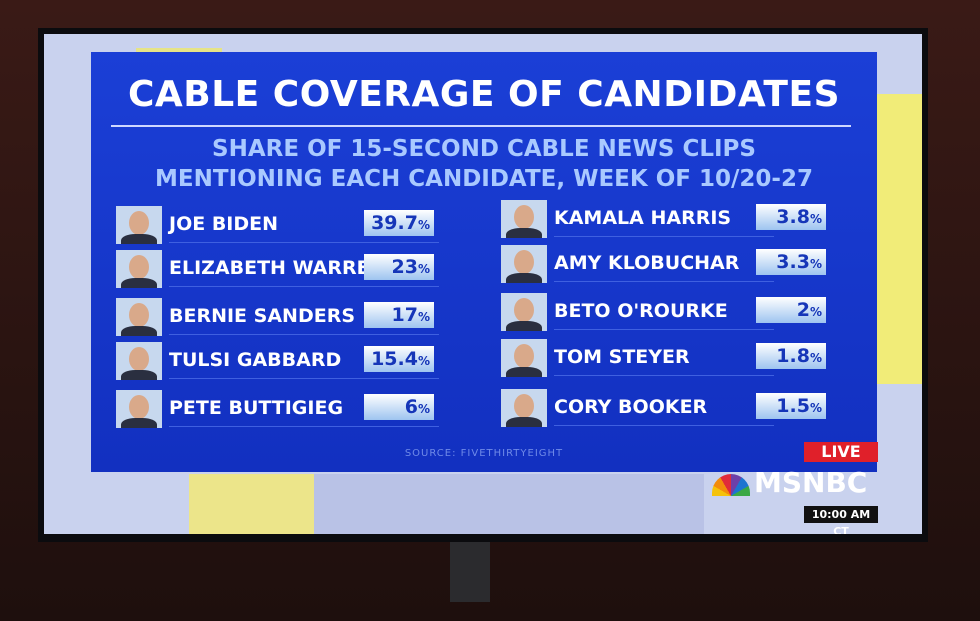  What do you see at coordinates (399, 315) in the screenshot?
I see `share-box: 17%` at bounding box center [399, 315].